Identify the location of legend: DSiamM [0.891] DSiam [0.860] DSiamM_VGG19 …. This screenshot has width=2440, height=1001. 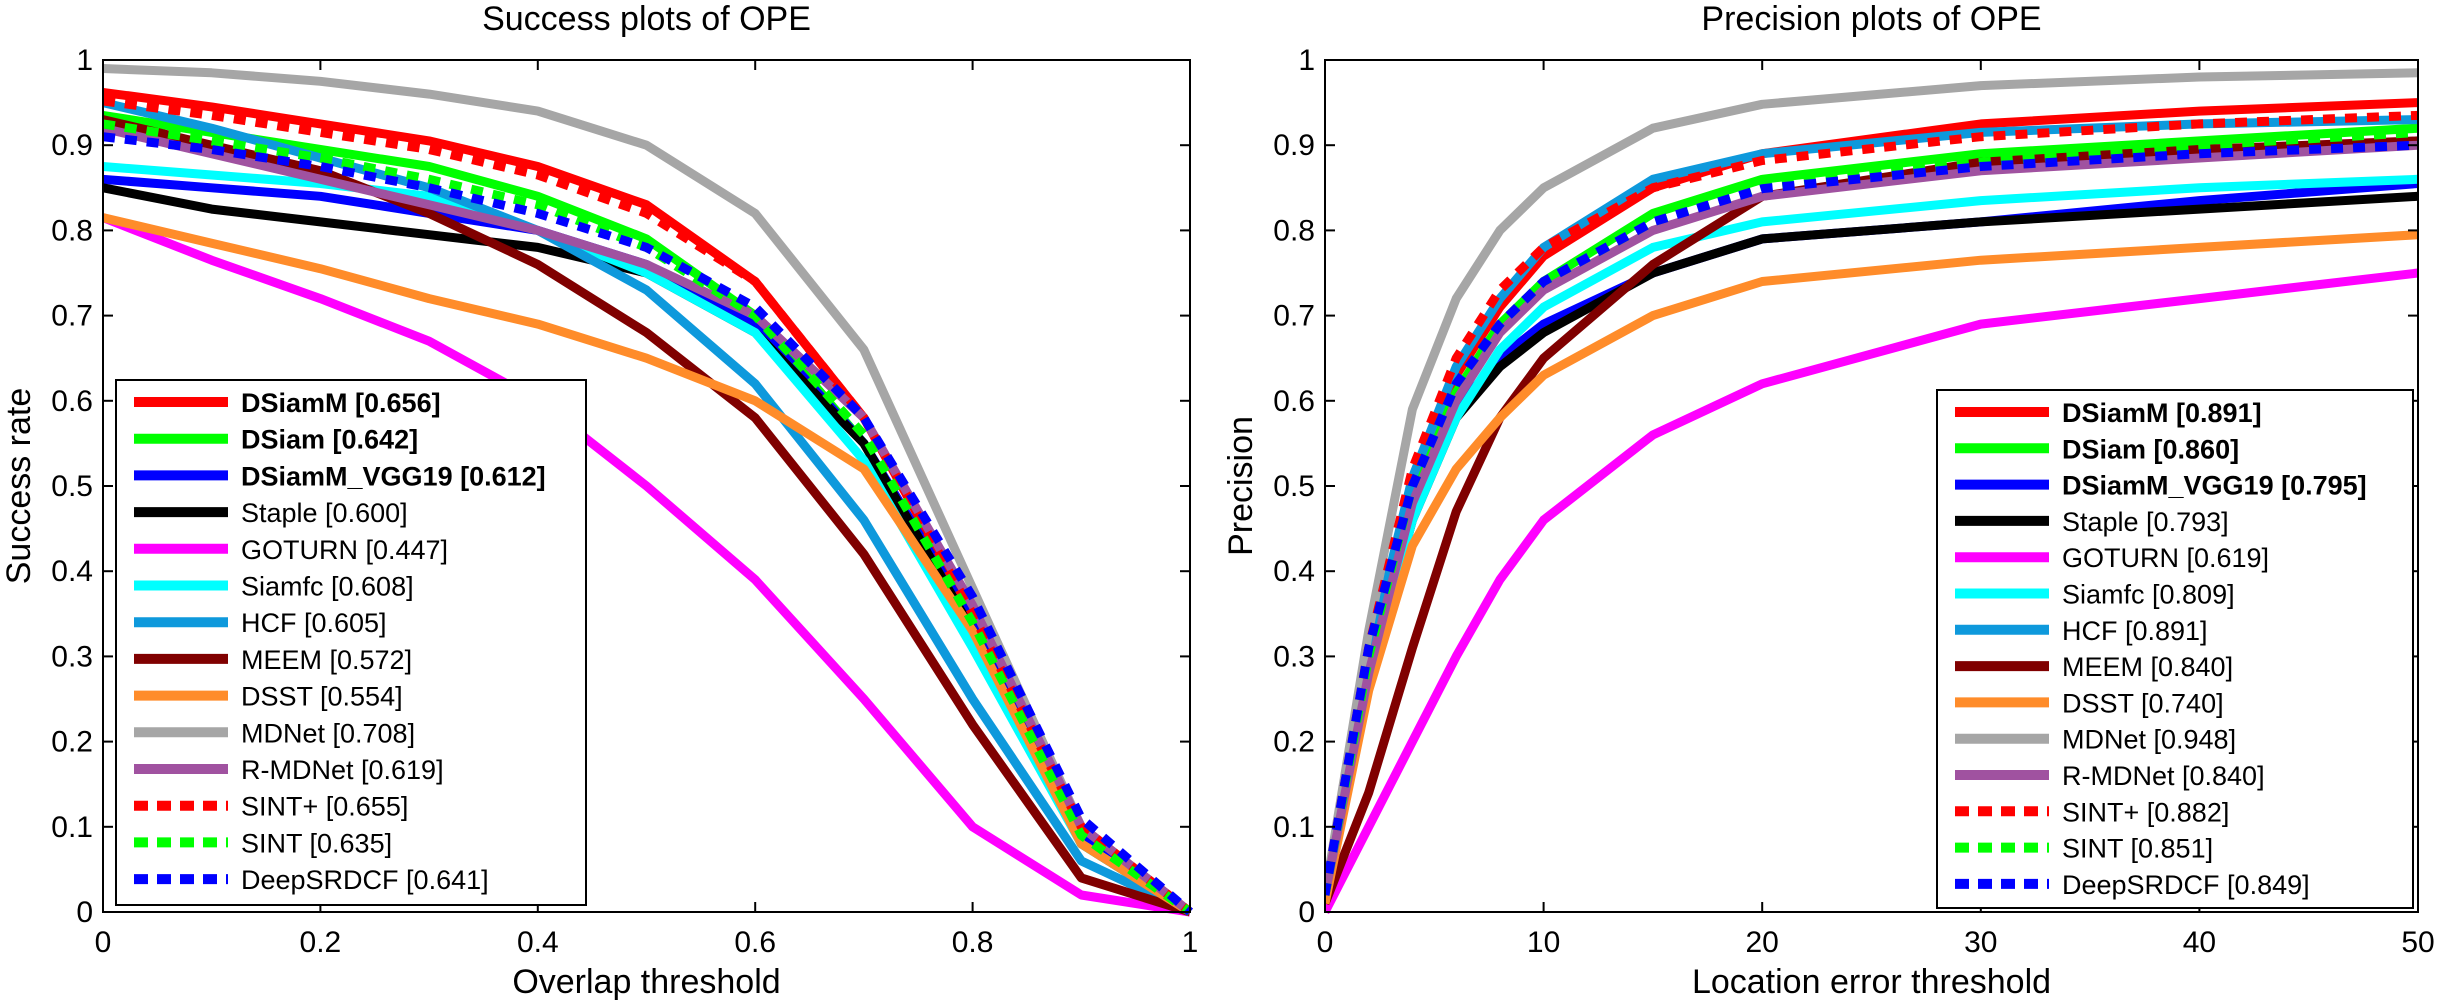
(2175, 649).